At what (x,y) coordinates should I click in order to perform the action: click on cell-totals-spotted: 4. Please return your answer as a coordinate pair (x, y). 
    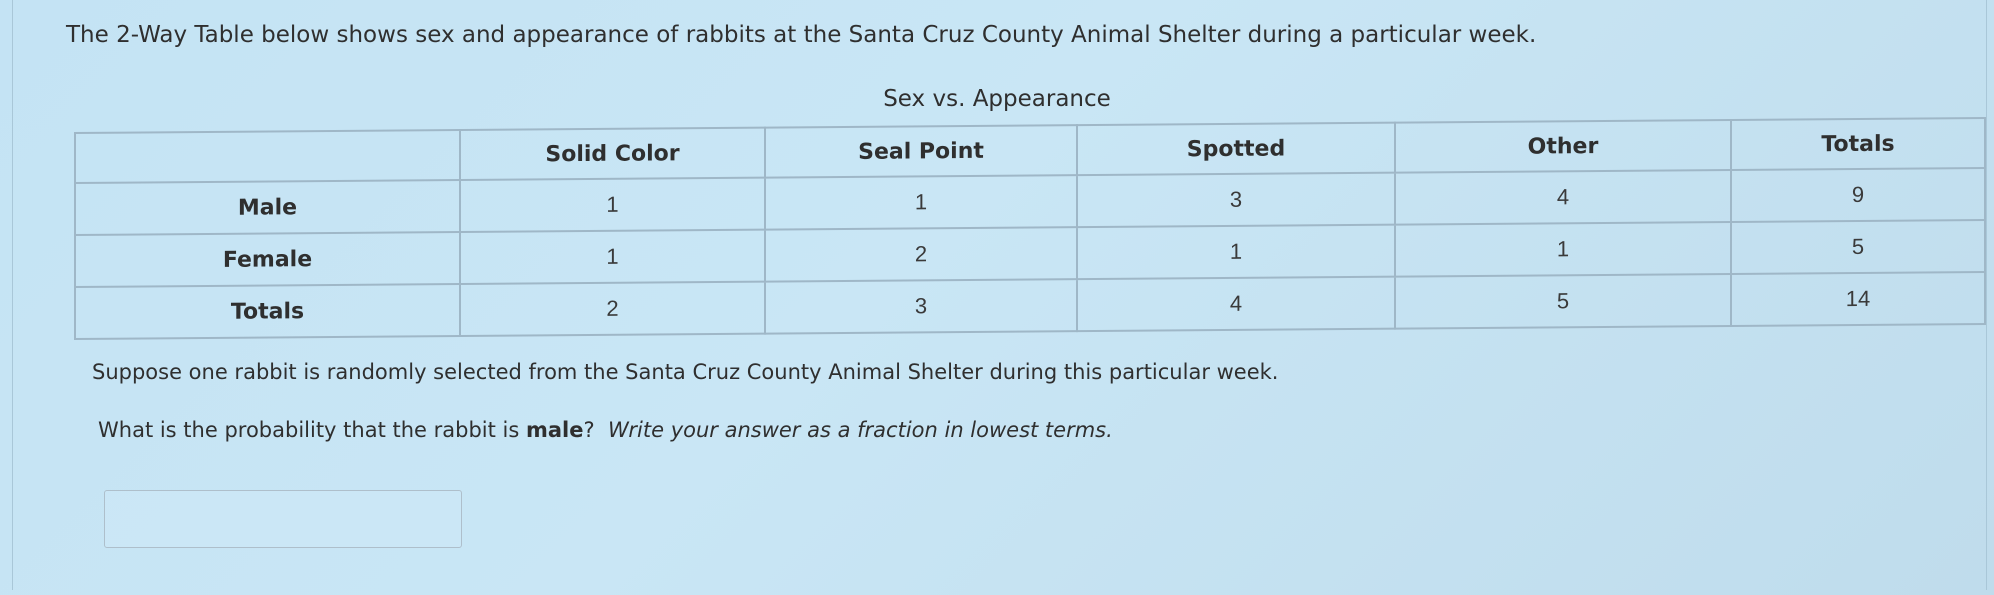
    Looking at the image, I should click on (1236, 304).